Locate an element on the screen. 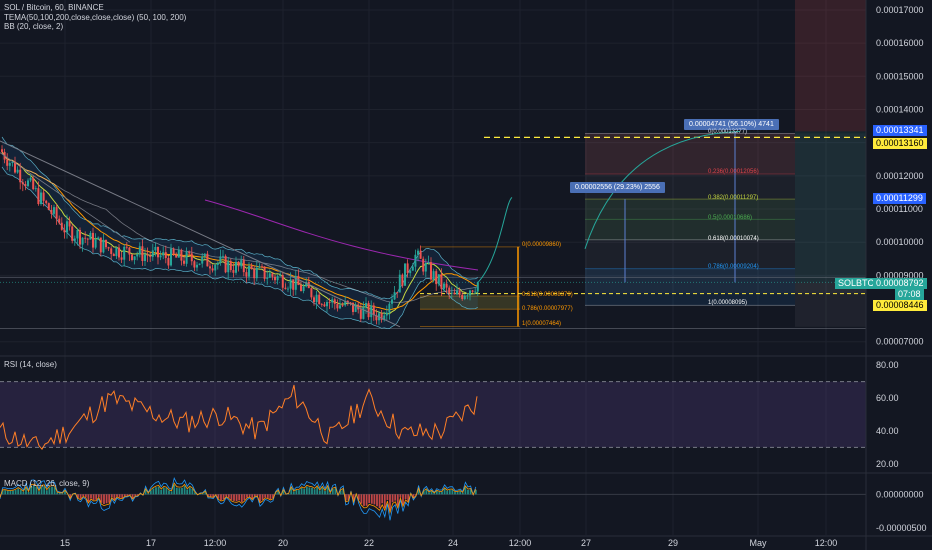 The width and height of the screenshot is (932, 550). measure-label-1: 0.00004741 (56.10%) 4741 is located at coordinates (731, 124).